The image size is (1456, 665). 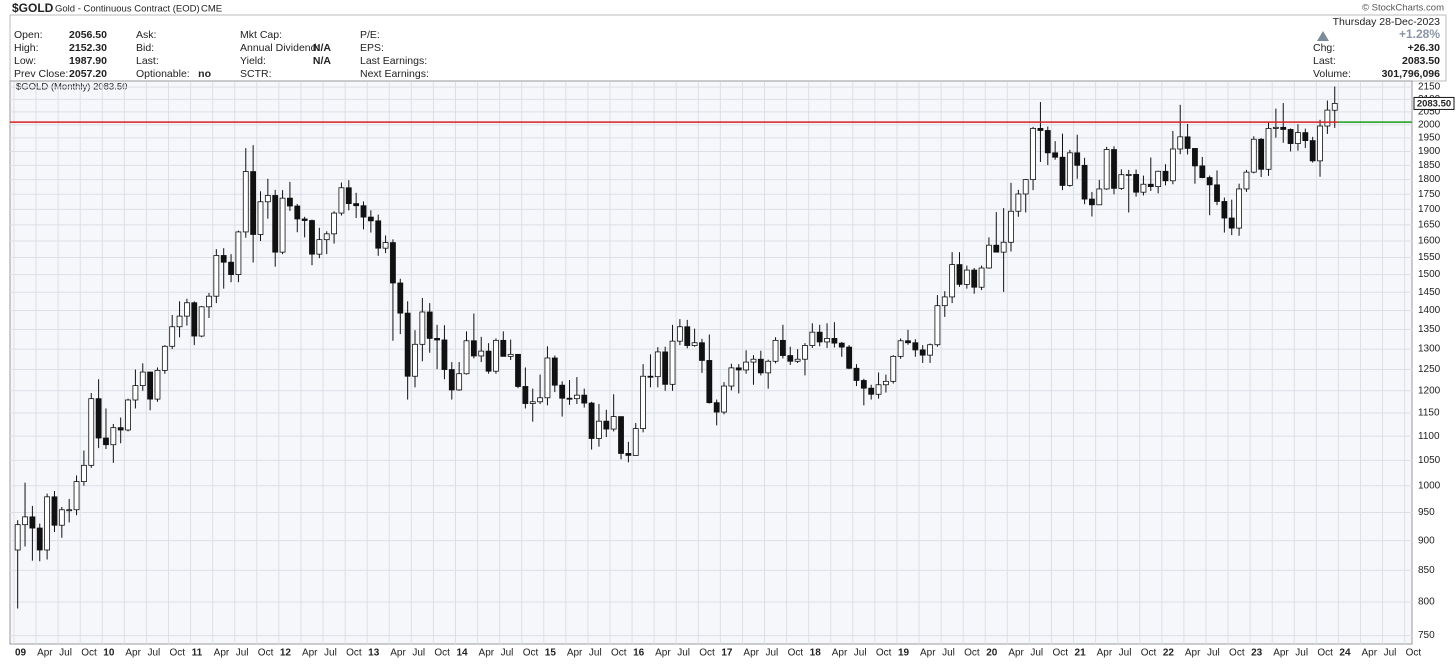 What do you see at coordinates (253, 61) in the screenshot?
I see `field-label: Yield:` at bounding box center [253, 61].